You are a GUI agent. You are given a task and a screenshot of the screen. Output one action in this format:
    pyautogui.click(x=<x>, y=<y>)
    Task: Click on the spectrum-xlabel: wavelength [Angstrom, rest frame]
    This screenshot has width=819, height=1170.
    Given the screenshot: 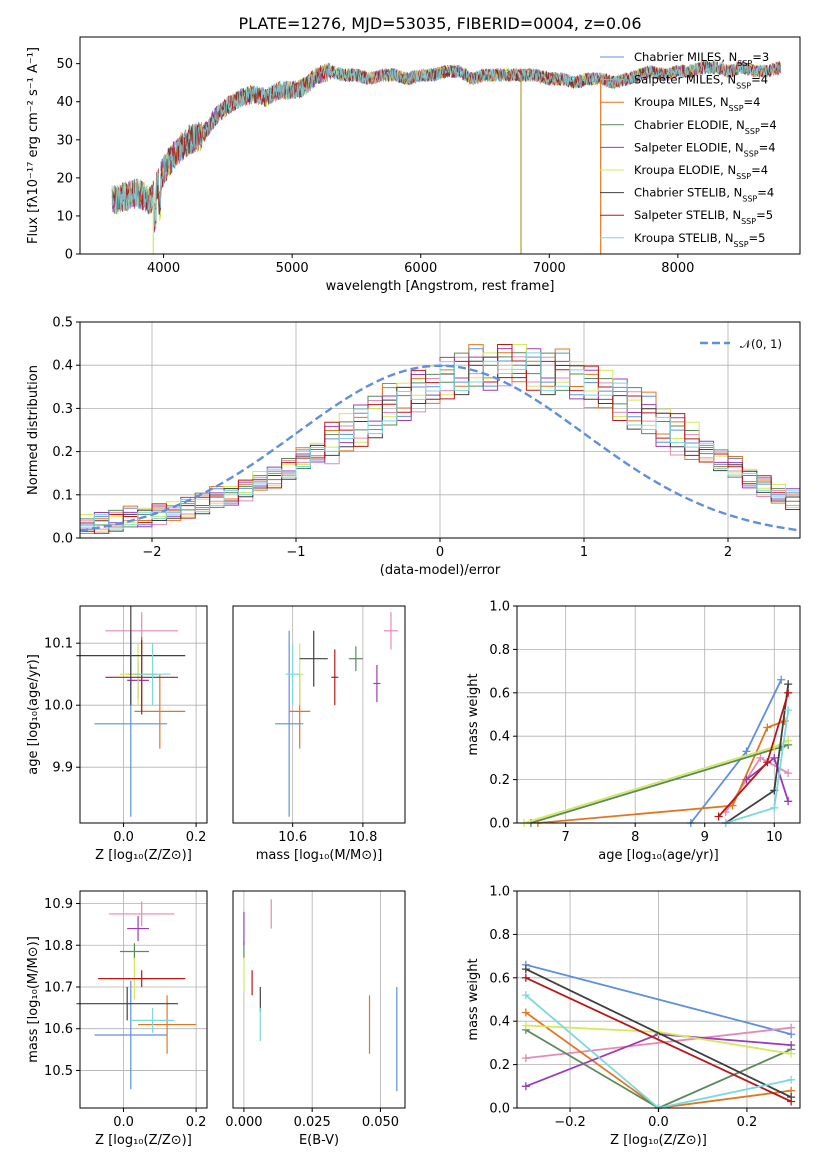 What is the action you would take?
    pyautogui.click(x=440, y=286)
    